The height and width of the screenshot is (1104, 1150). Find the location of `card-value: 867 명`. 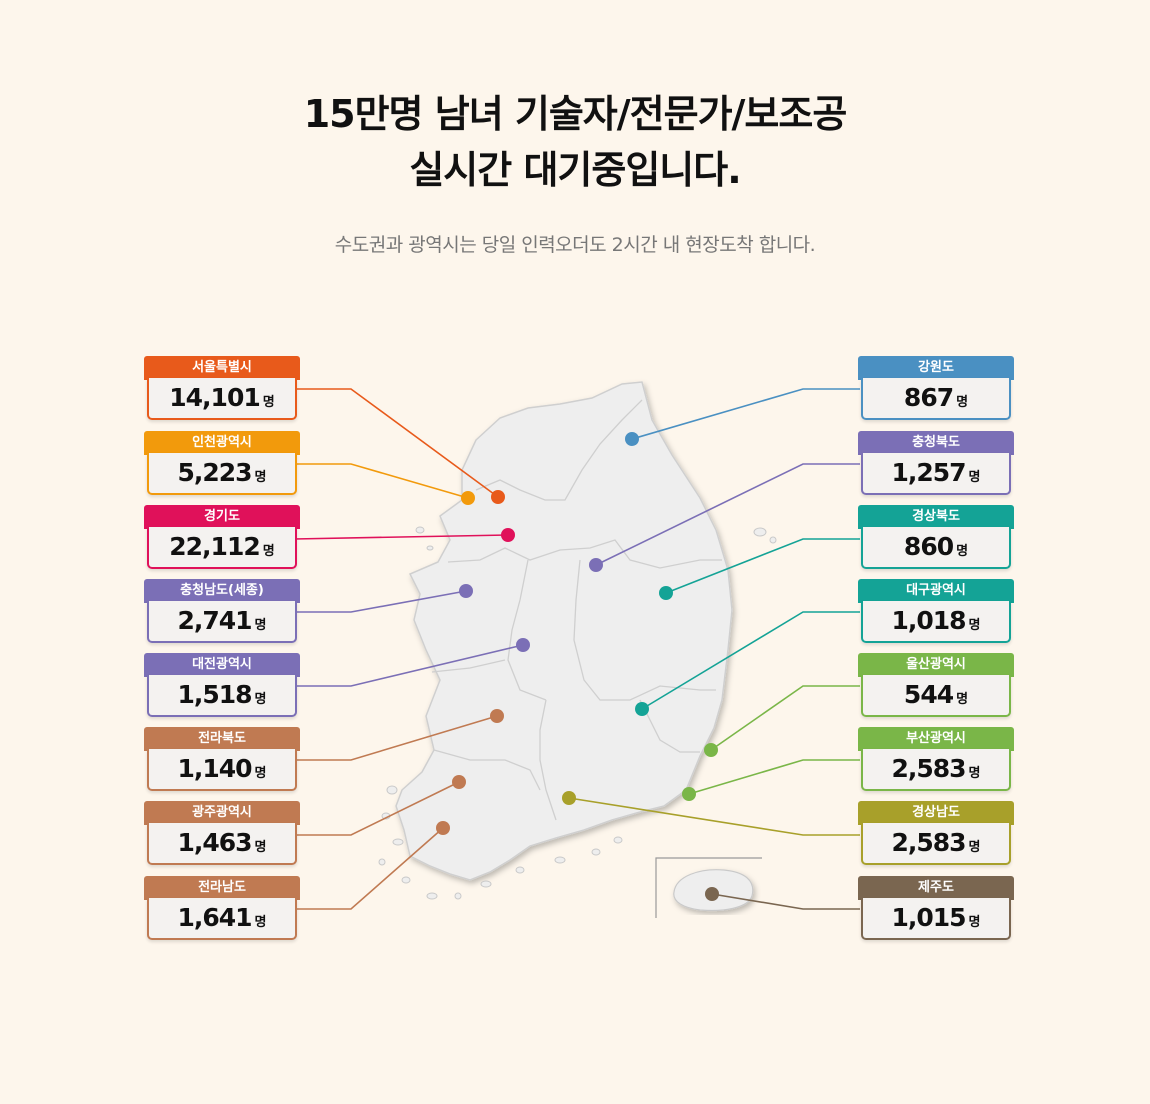

card-value: 867 명 is located at coordinates (936, 399).